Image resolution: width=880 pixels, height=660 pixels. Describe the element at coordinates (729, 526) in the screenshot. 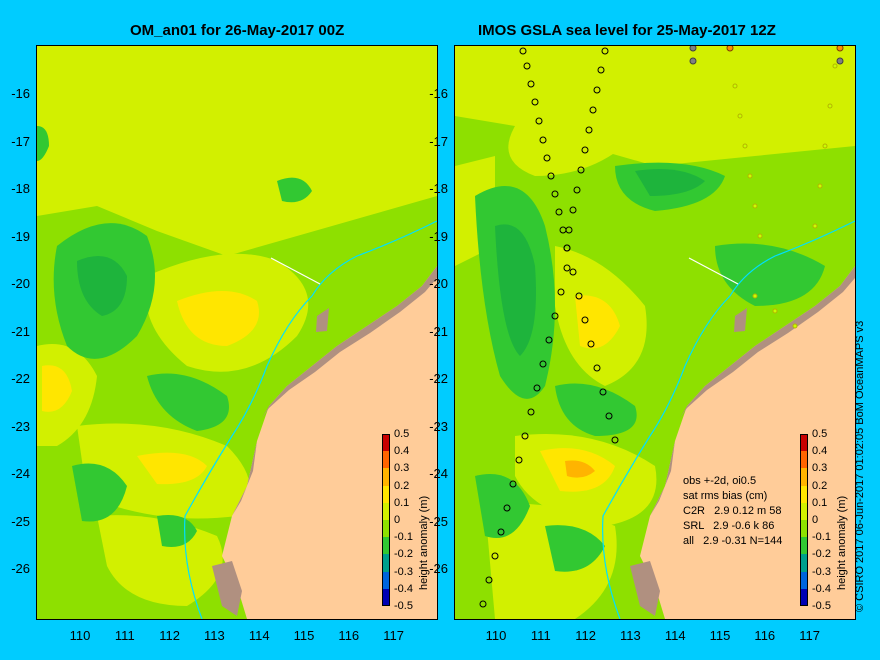

I see `stats-line-4: SRL 2.9 -0.6 k 86` at that location.